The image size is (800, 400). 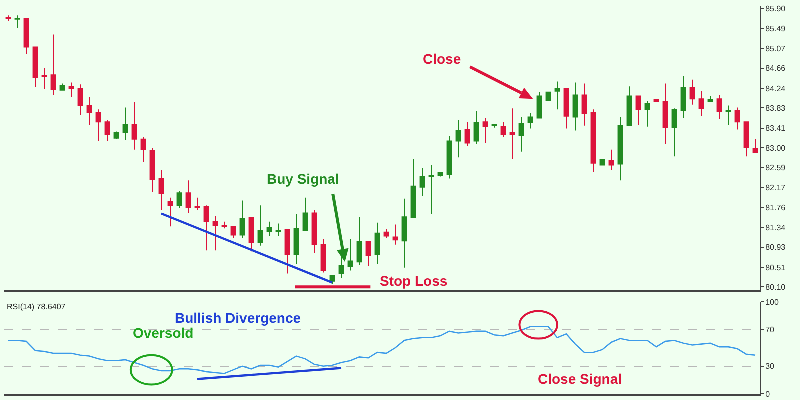 I want to click on annotation: Close, so click(x=442, y=59).